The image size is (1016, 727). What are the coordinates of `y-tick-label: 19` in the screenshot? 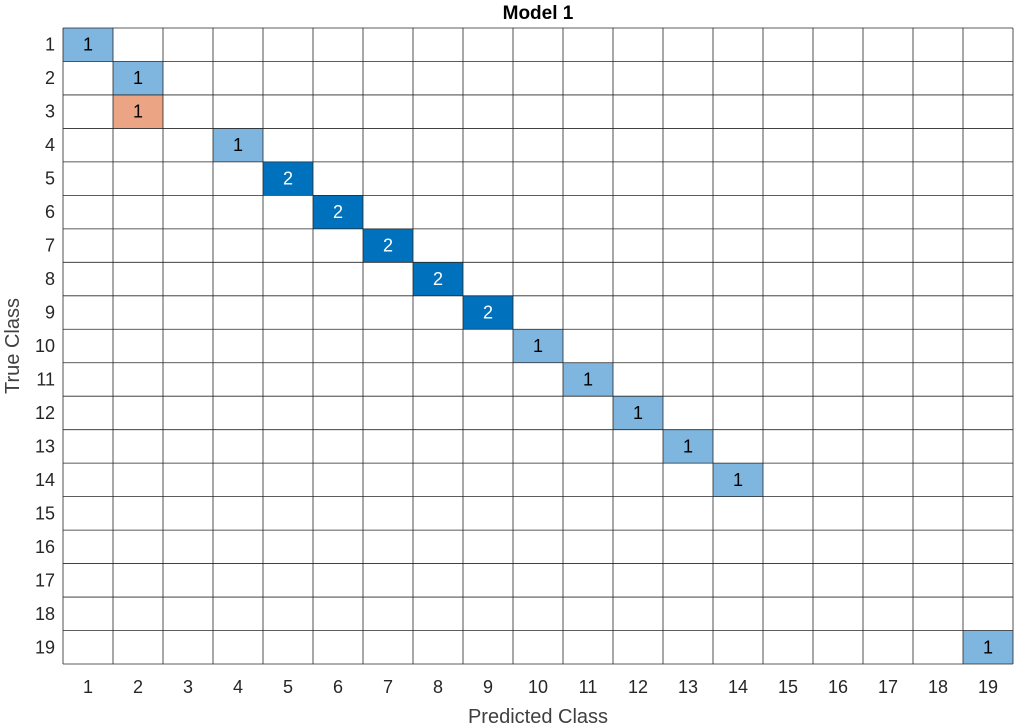 It's located at (45, 647).